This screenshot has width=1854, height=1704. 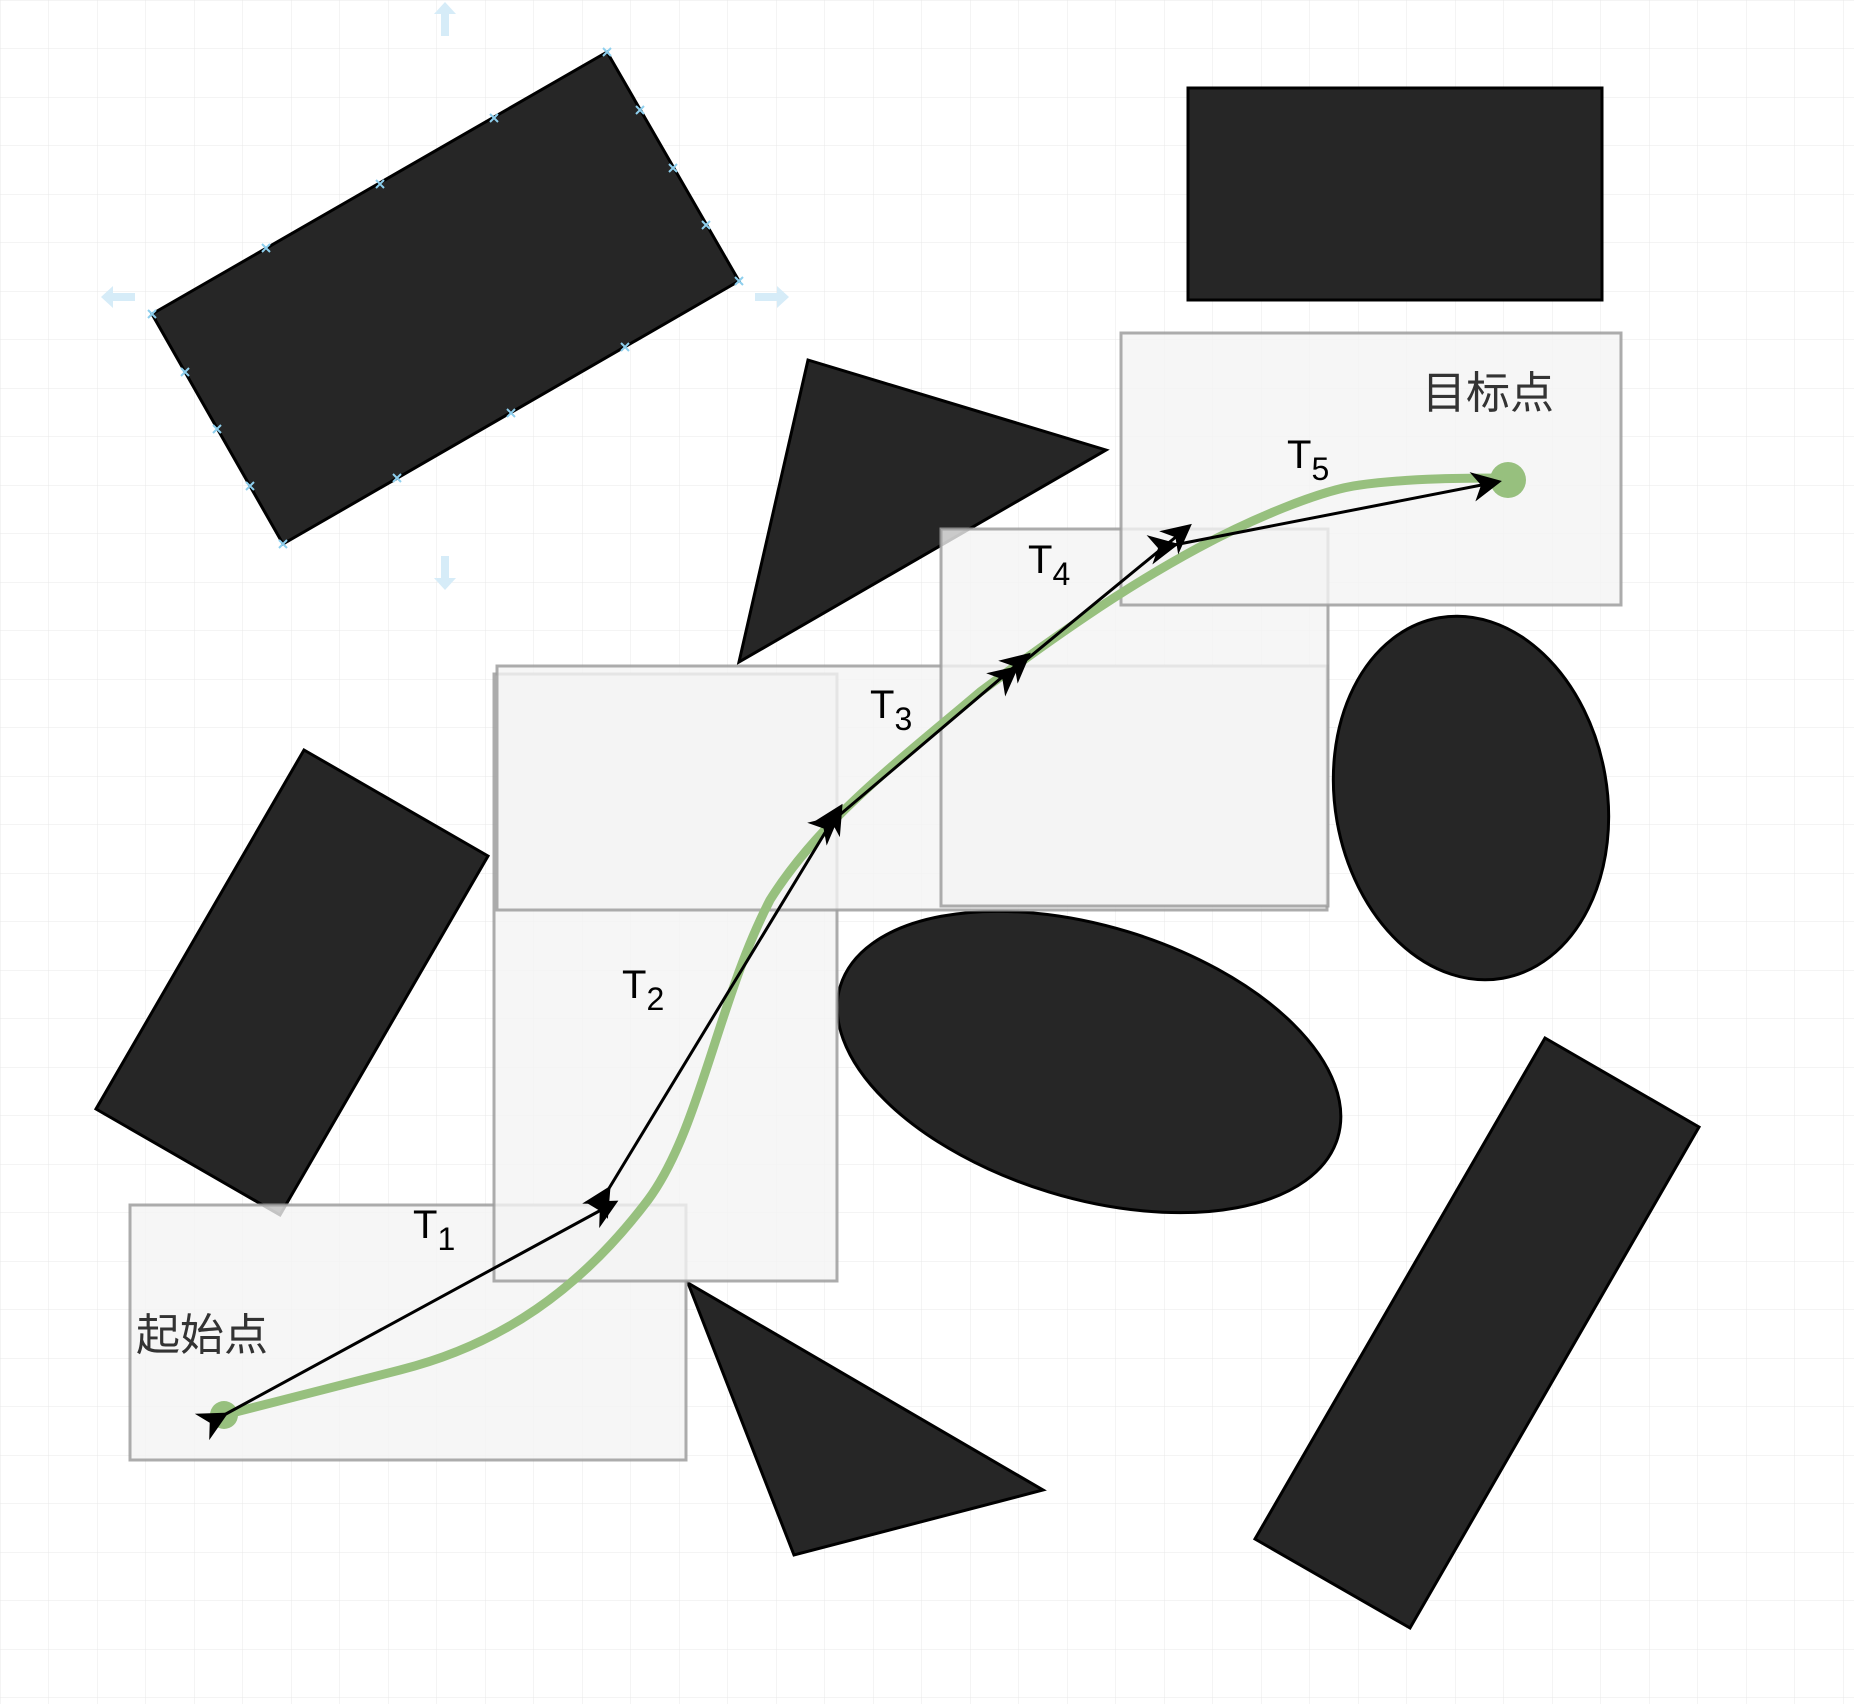 I want to click on obstacle-ellipse-right, so click(x=1470, y=798).